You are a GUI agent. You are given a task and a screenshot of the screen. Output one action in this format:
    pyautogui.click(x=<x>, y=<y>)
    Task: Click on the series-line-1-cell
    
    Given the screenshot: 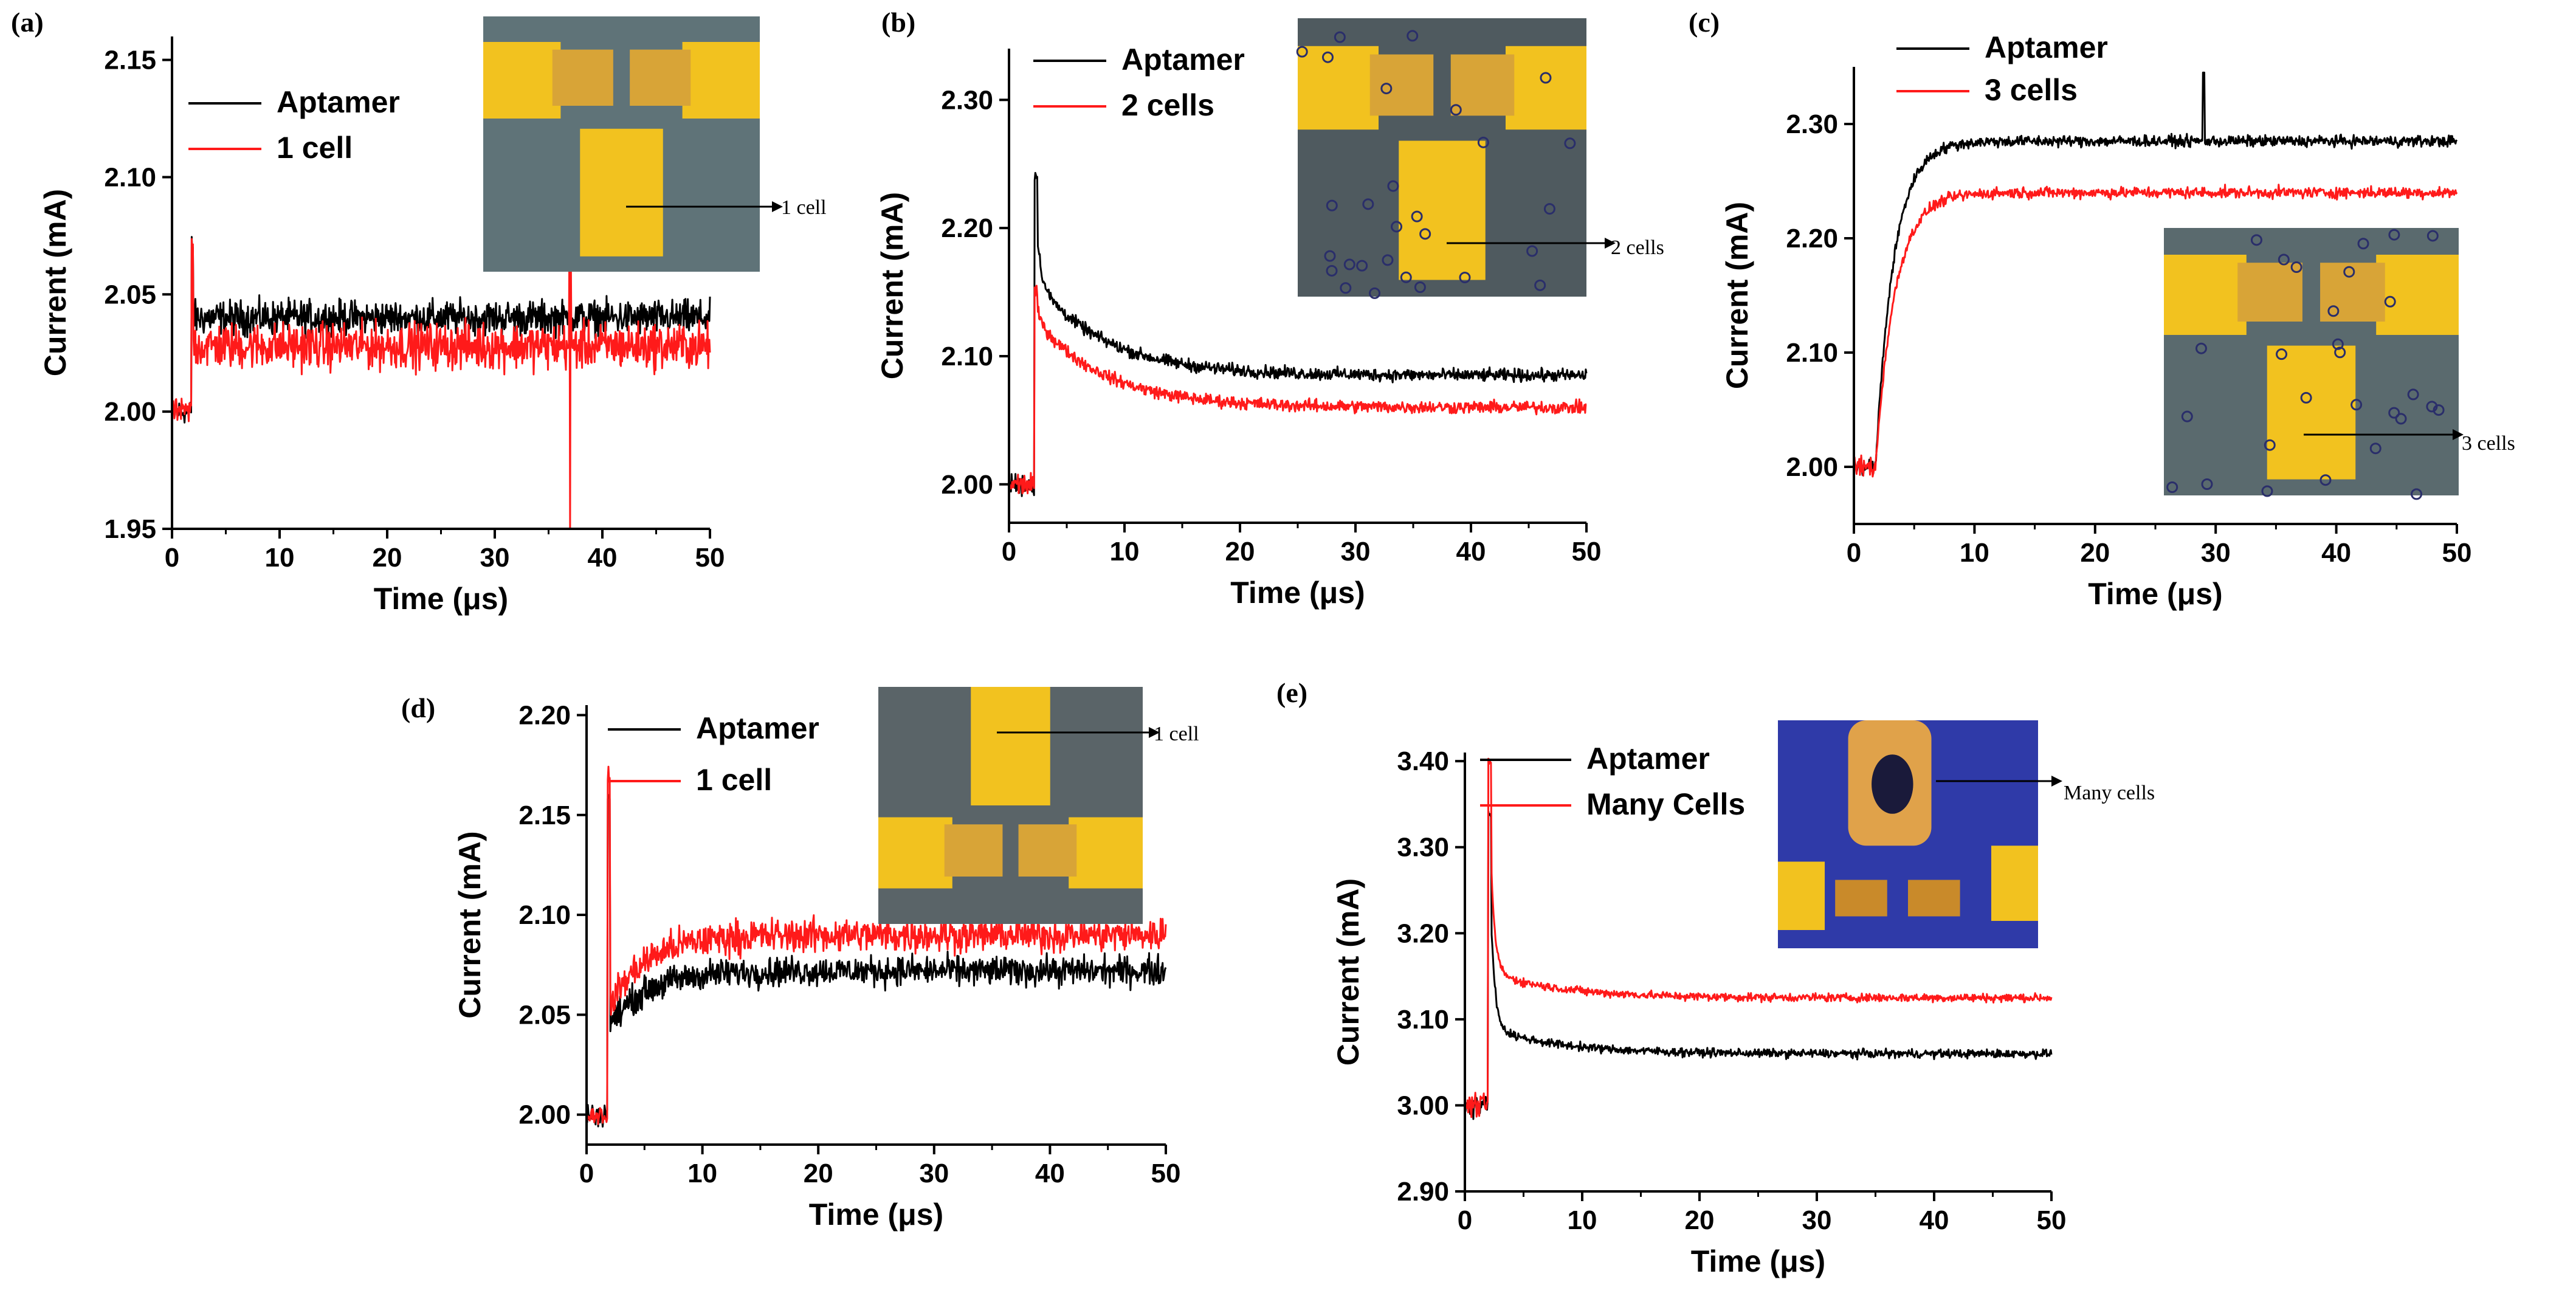 What is the action you would take?
    pyautogui.click(x=441, y=376)
    